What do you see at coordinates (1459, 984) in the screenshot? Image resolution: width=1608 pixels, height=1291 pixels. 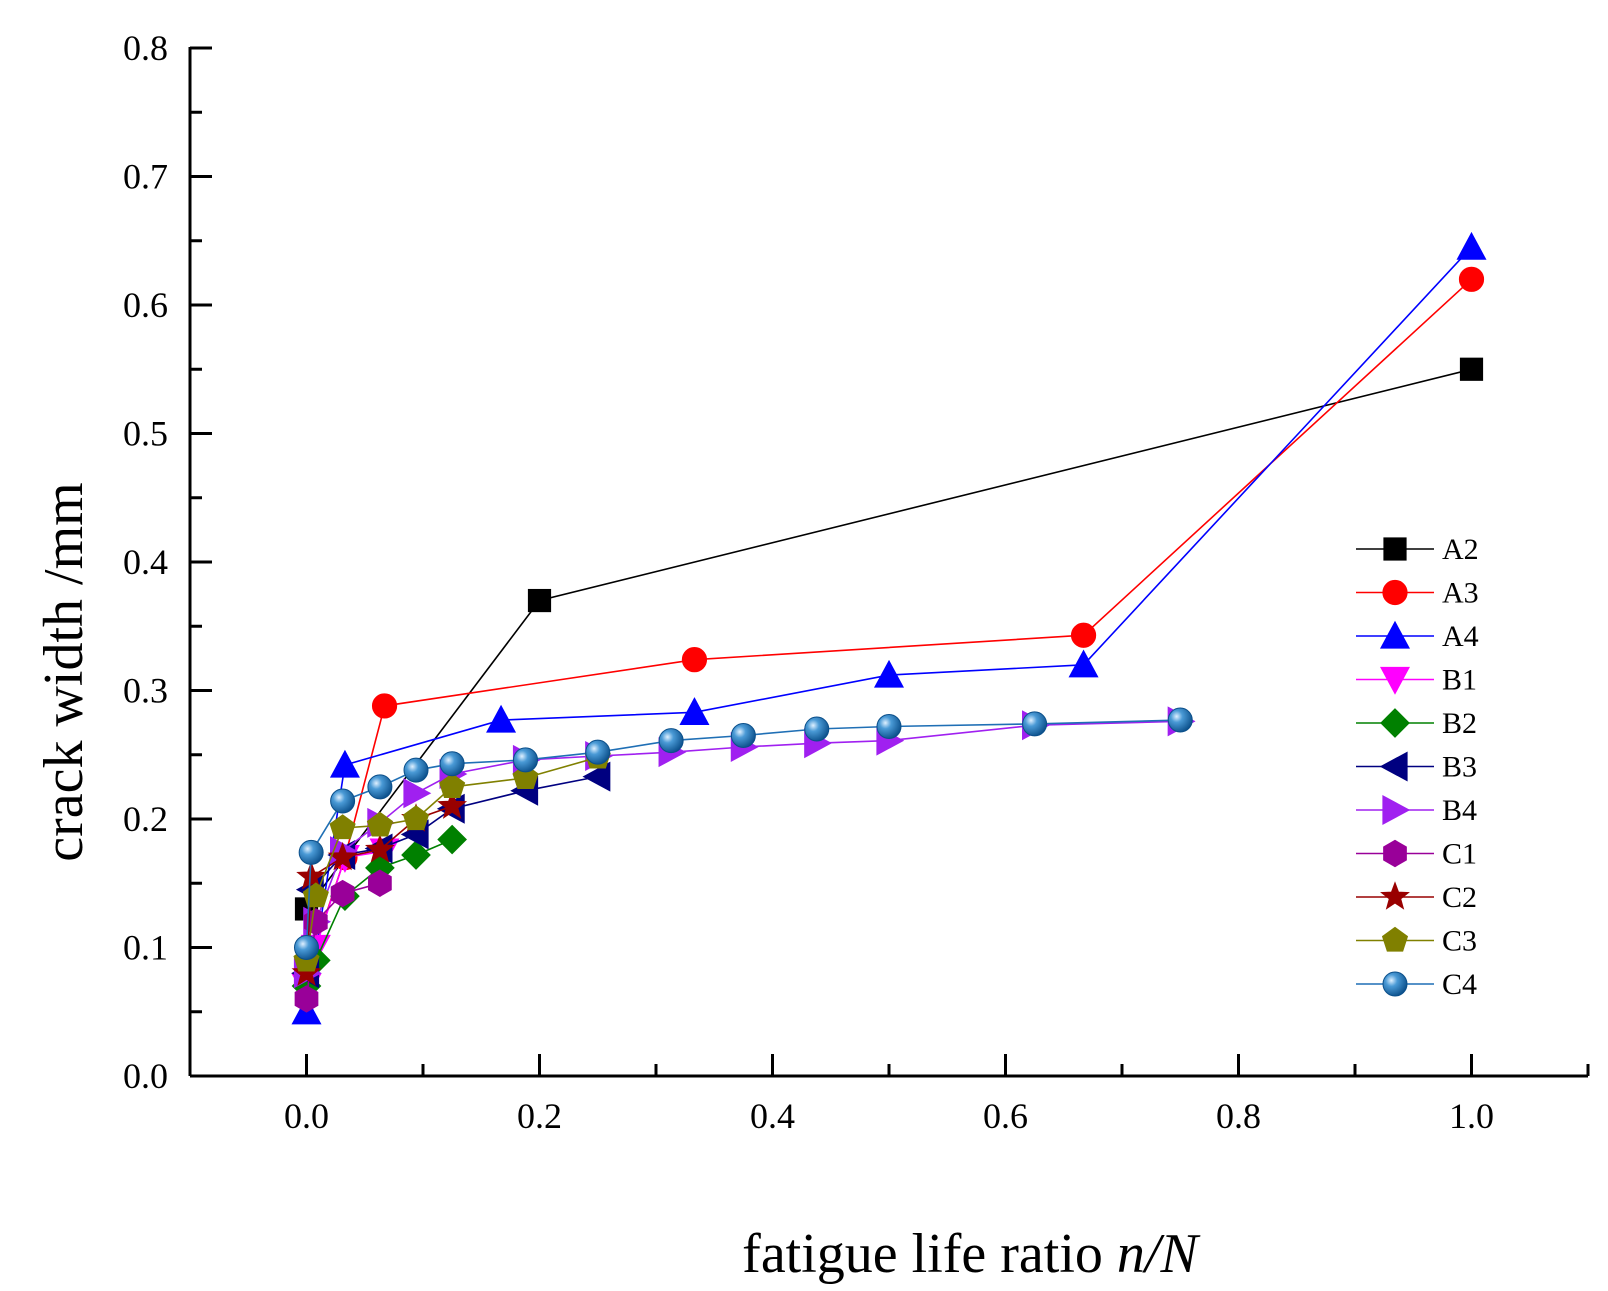 I see `legend-label-c4: C4` at bounding box center [1459, 984].